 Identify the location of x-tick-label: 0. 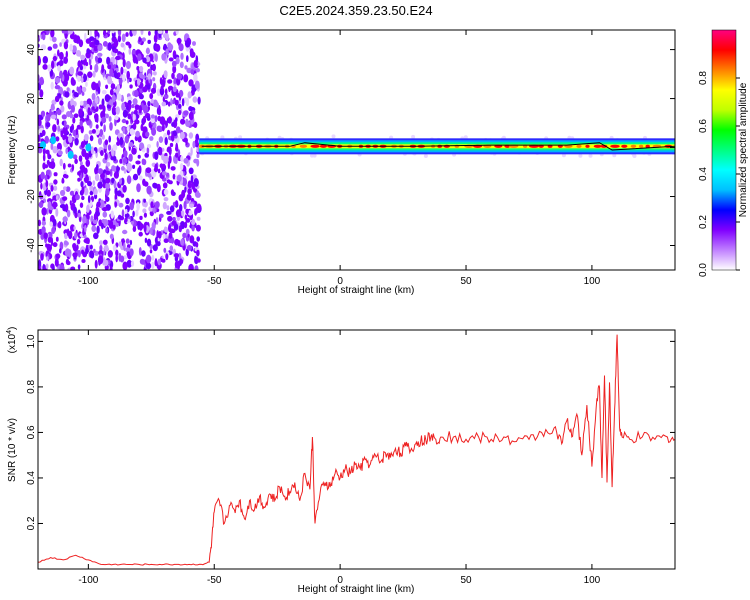
(340, 580).